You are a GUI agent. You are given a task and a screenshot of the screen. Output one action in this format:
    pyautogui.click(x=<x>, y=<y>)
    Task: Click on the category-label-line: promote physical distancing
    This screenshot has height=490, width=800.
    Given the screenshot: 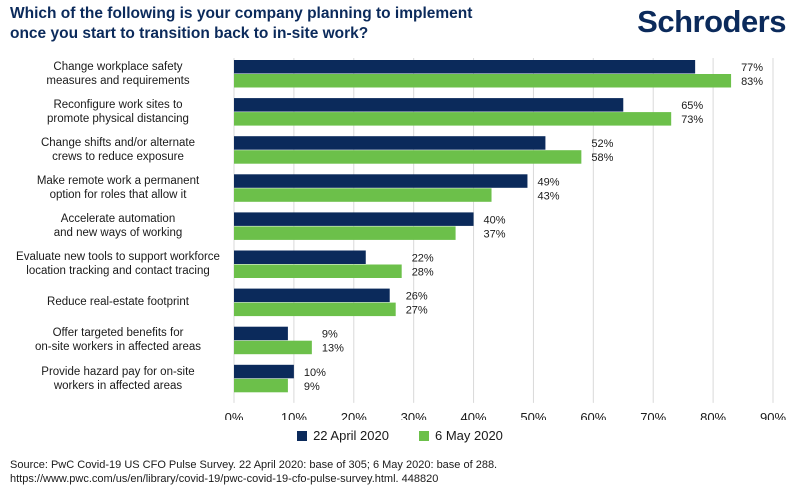 What is the action you would take?
    pyautogui.click(x=118, y=118)
    